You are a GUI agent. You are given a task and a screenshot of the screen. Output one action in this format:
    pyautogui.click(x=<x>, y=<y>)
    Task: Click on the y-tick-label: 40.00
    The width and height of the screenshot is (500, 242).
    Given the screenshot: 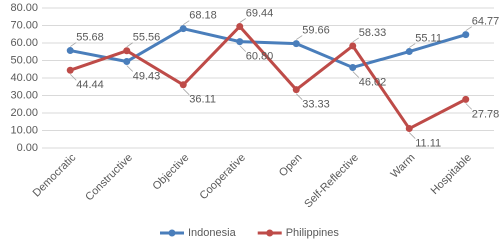 What is the action you would take?
    pyautogui.click(x=24, y=78)
    